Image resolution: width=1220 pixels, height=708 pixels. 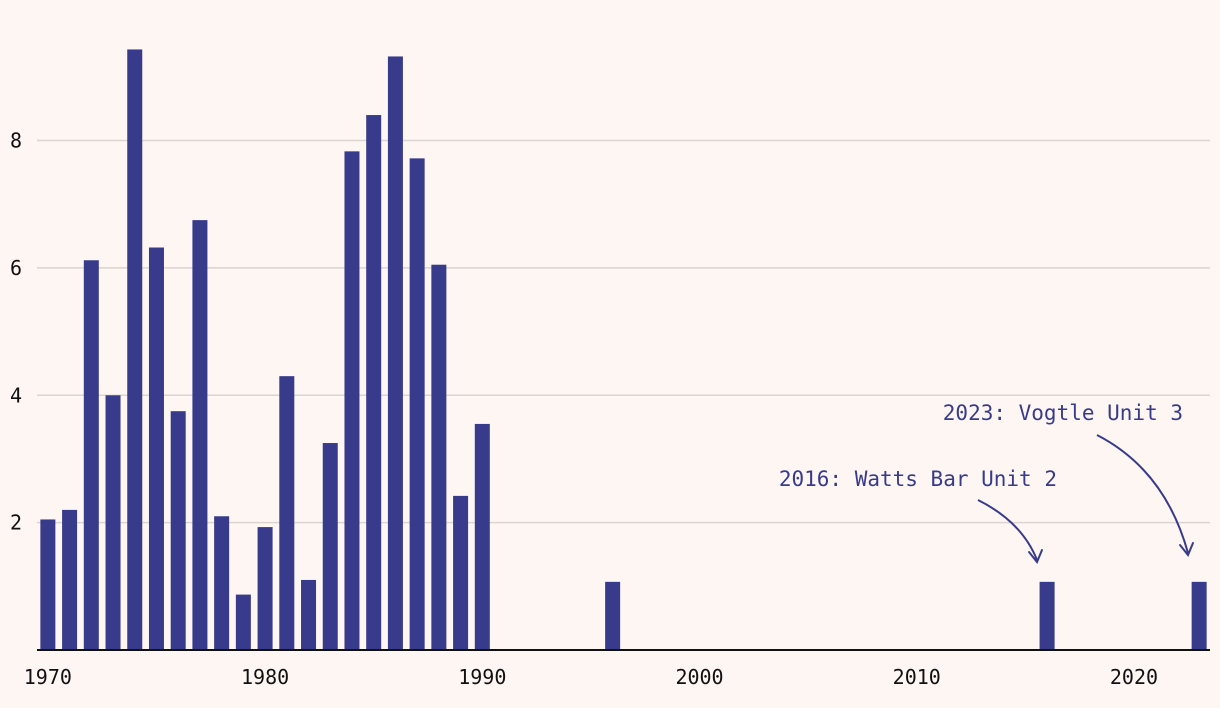 What do you see at coordinates (265, 588) in the screenshot?
I see `bar-1980` at bounding box center [265, 588].